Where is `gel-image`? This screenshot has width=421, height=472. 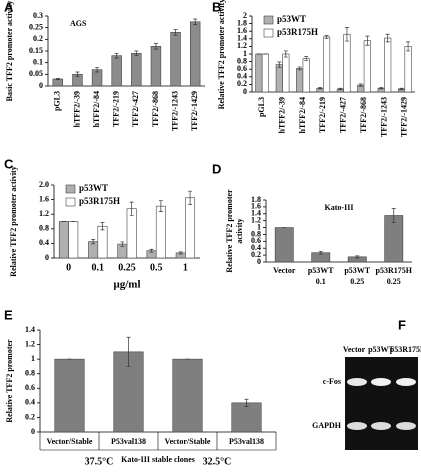 gel-image is located at coordinates (381, 403).